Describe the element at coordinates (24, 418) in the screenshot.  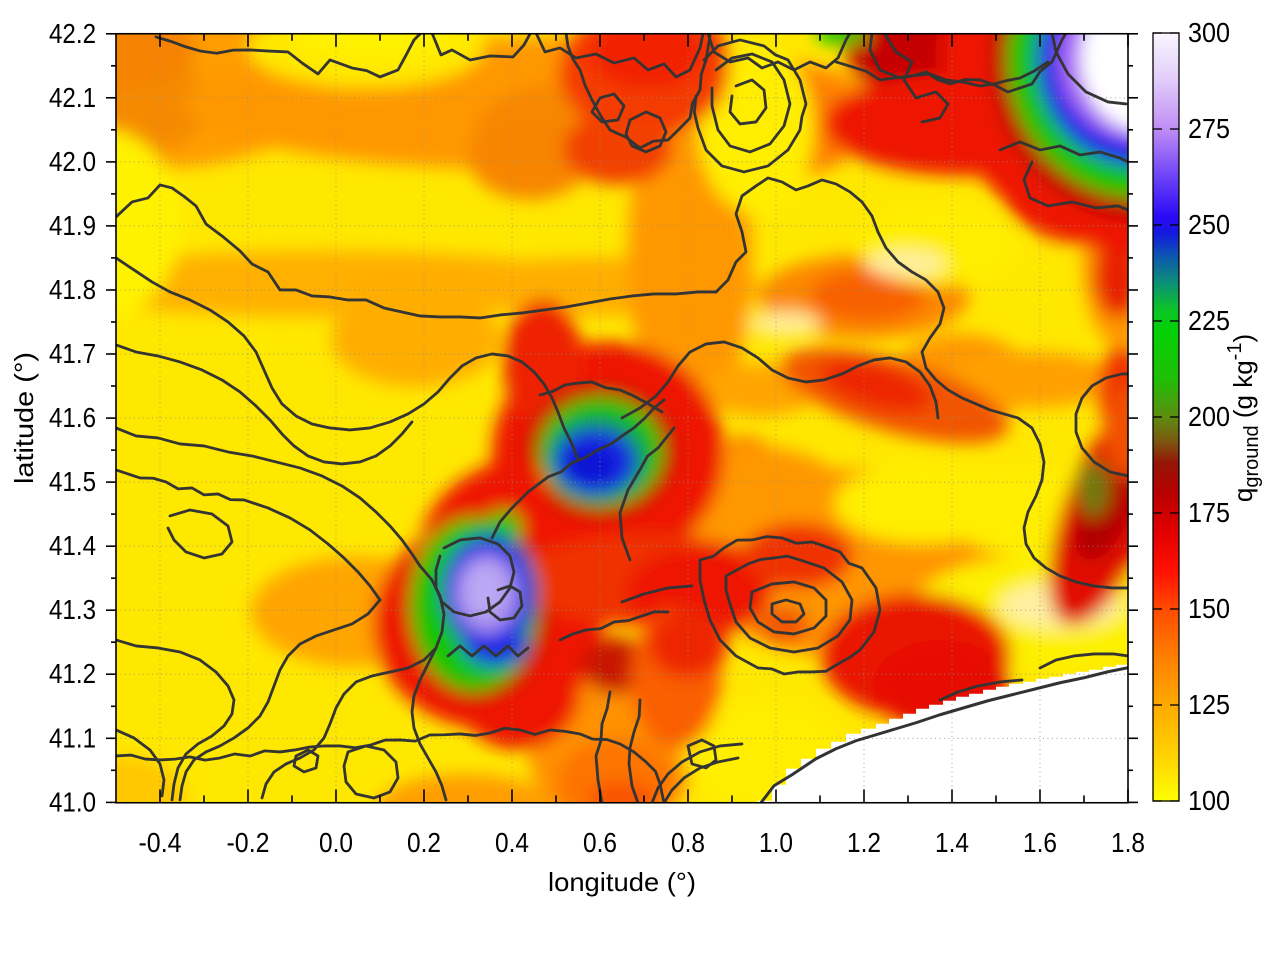
I see `svg-text: latitude (°)` at that location.